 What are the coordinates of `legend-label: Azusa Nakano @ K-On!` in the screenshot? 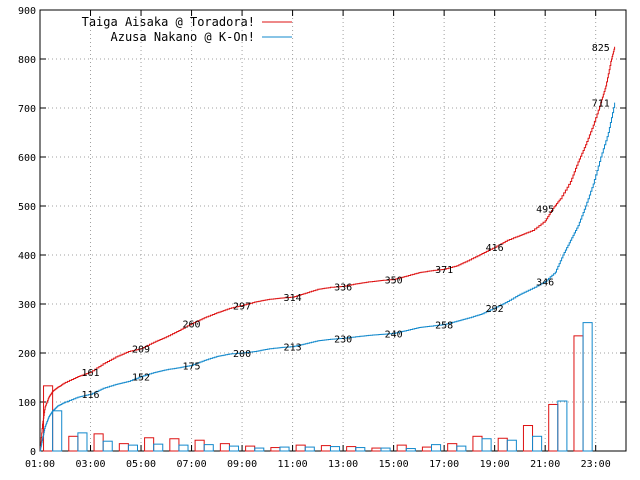 It's located at (183, 37).